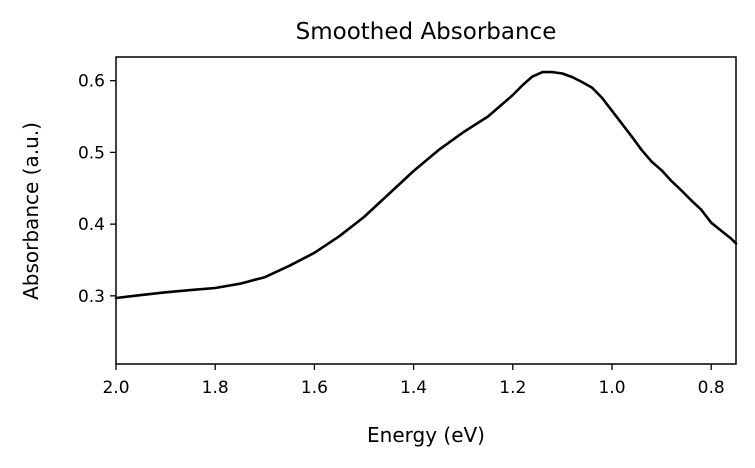 This screenshot has width=755, height=468. Describe the element at coordinates (91, 225) in the screenshot. I see `y-tick-label: 0.4` at that location.